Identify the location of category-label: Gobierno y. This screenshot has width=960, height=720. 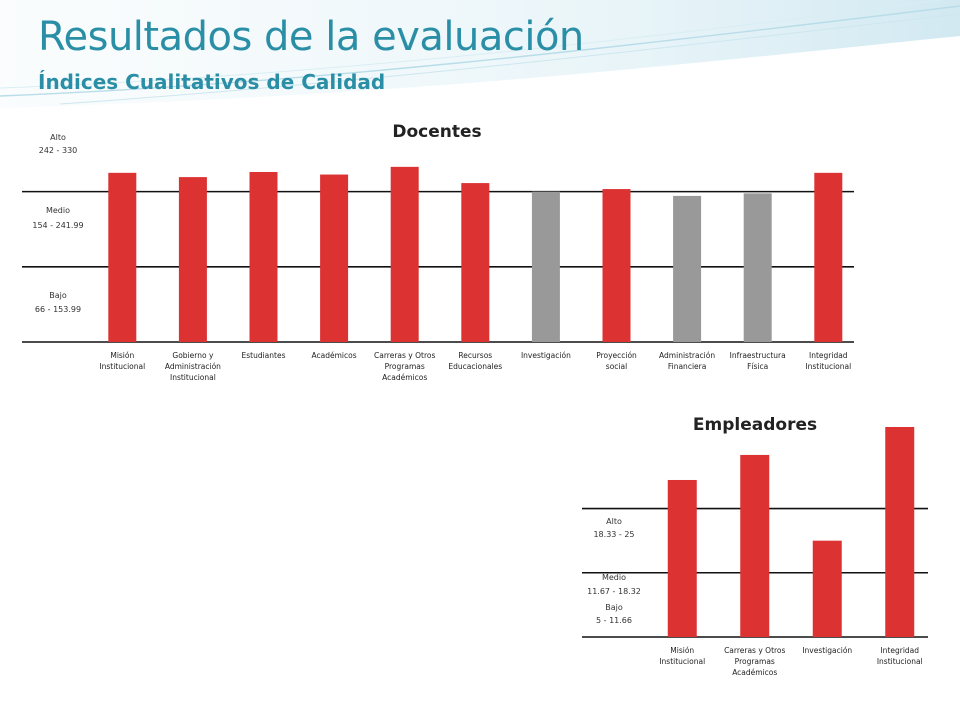
(193, 355).